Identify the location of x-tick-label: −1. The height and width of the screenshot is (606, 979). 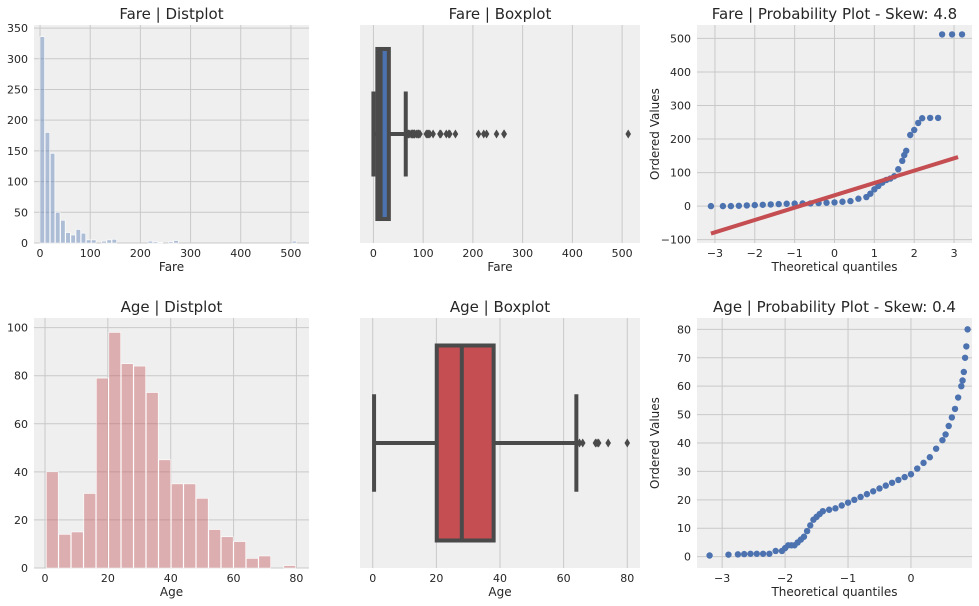
(795, 253).